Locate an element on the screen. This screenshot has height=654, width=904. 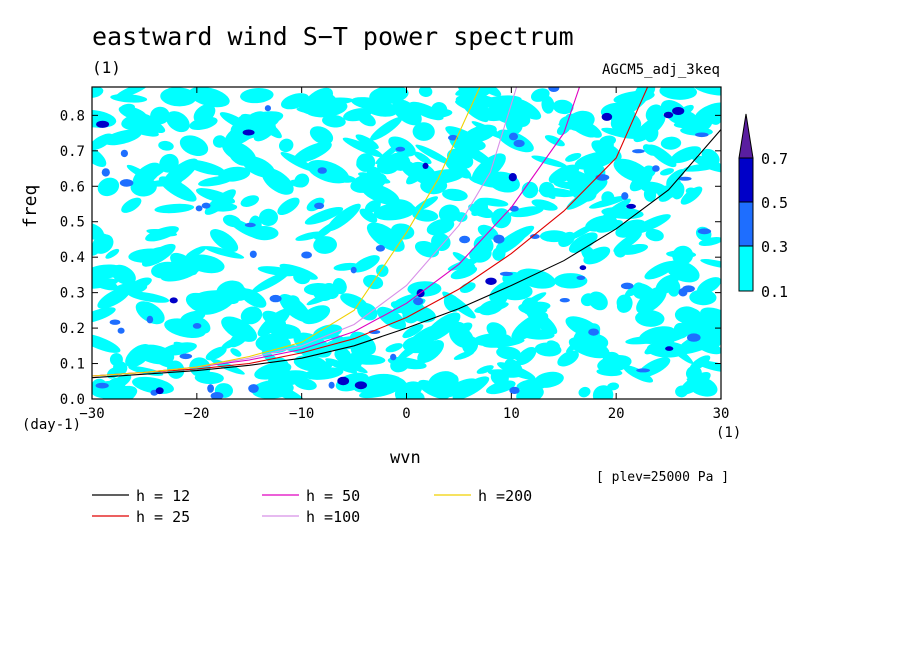
x-tick-label: −10 is located at coordinates (301, 414).